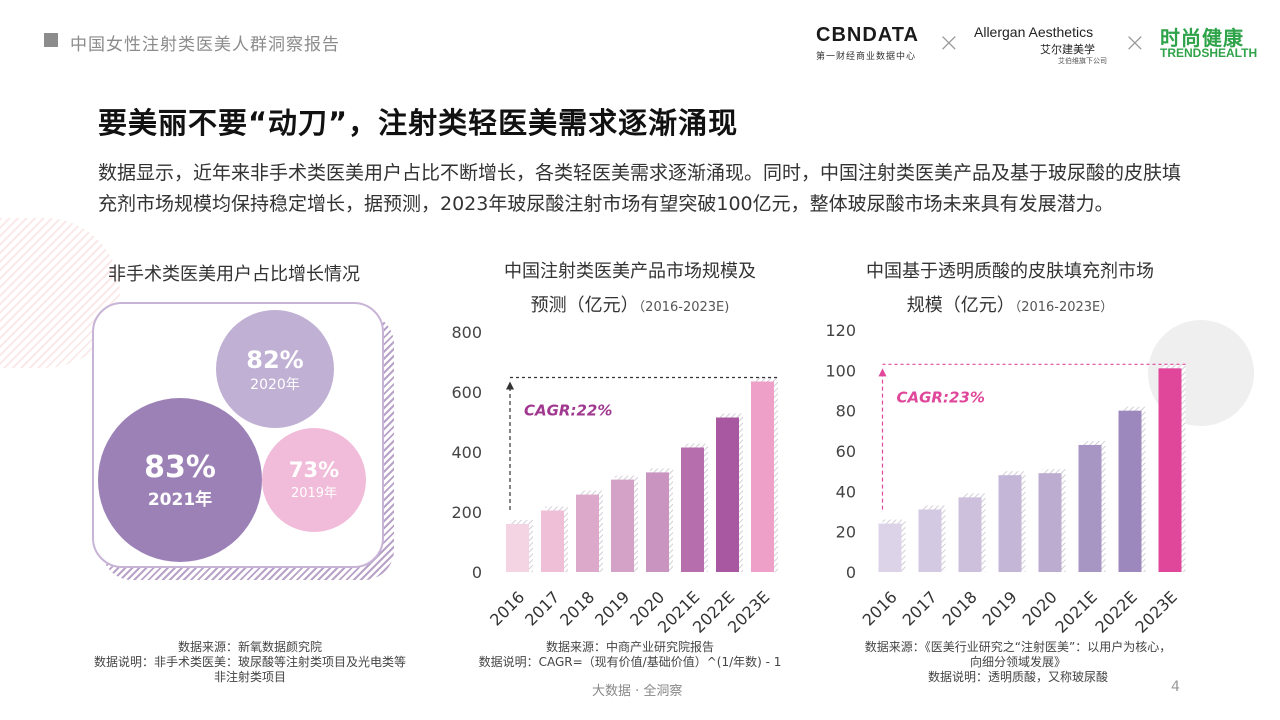 This screenshot has width=1280, height=720. What do you see at coordinates (205, 45) in the screenshot?
I see `report-title: 中国女性注射类医美人群洞察报告` at bounding box center [205, 45].